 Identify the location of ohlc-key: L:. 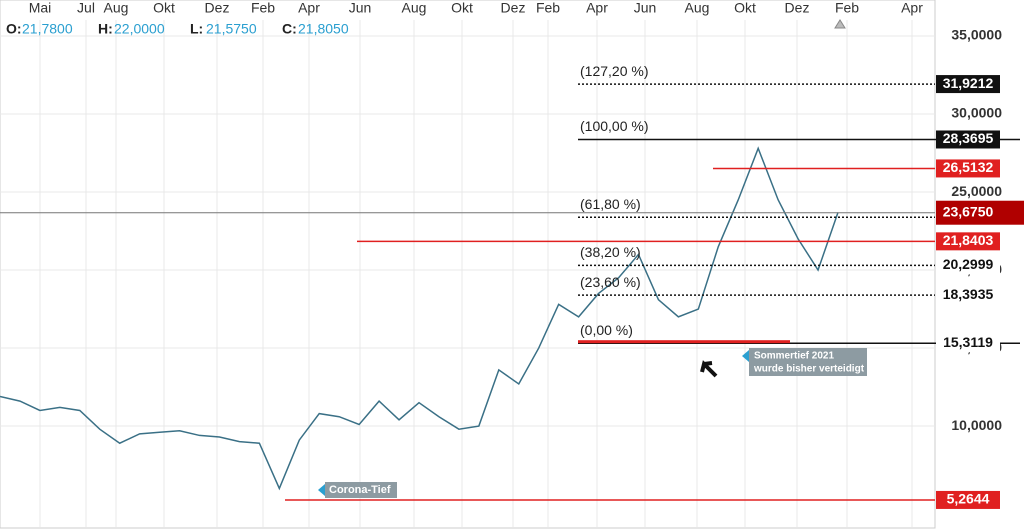
(196, 29).